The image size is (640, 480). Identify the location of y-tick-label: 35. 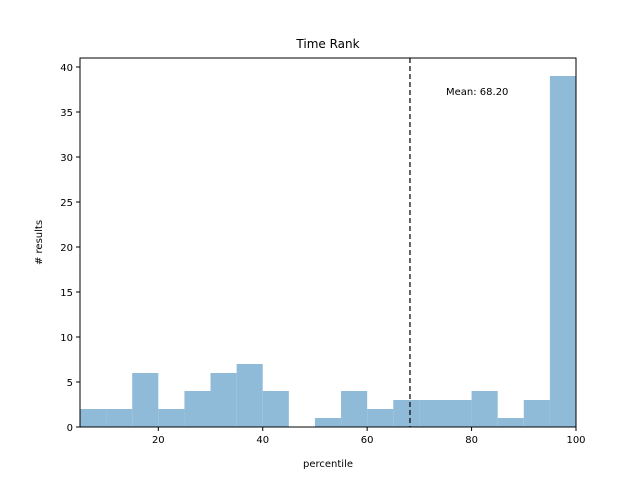
(66, 113).